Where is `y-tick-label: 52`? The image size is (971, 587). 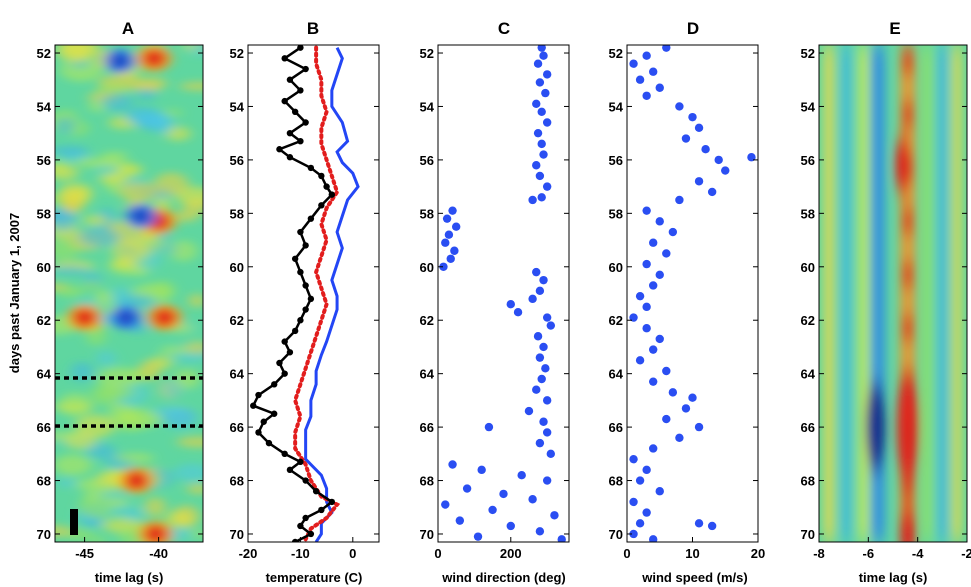 y-tick-label: 52 is located at coordinates (427, 53).